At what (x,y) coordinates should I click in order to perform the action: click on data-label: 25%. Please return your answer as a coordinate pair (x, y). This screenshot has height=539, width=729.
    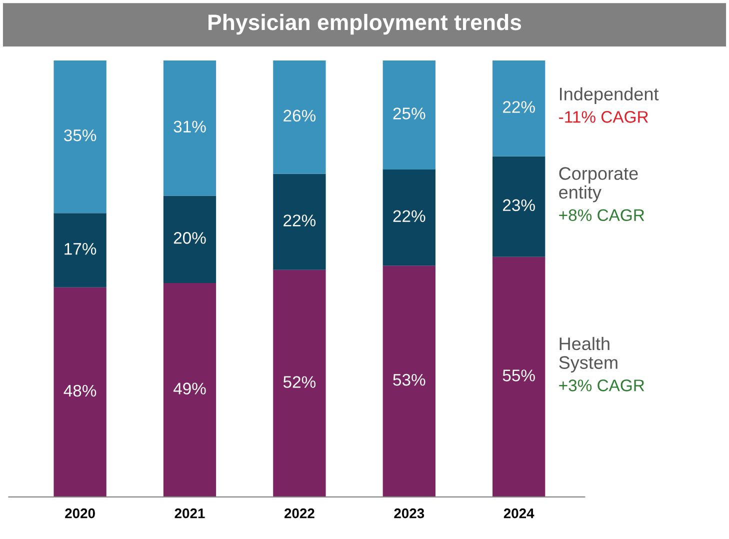
    Looking at the image, I should click on (409, 114).